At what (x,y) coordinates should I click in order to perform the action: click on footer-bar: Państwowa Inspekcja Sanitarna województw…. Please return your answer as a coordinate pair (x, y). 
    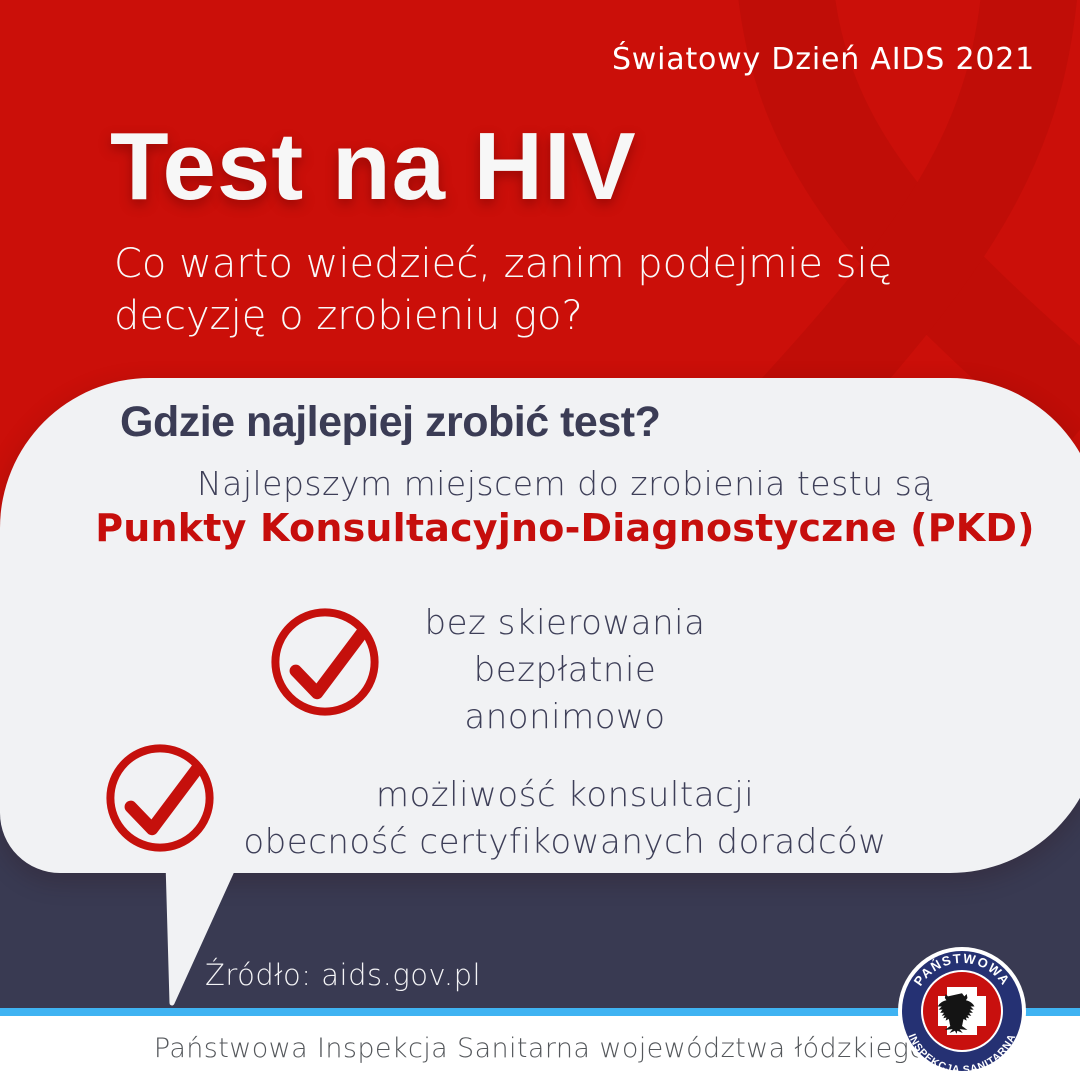
    Looking at the image, I should click on (540, 1048).